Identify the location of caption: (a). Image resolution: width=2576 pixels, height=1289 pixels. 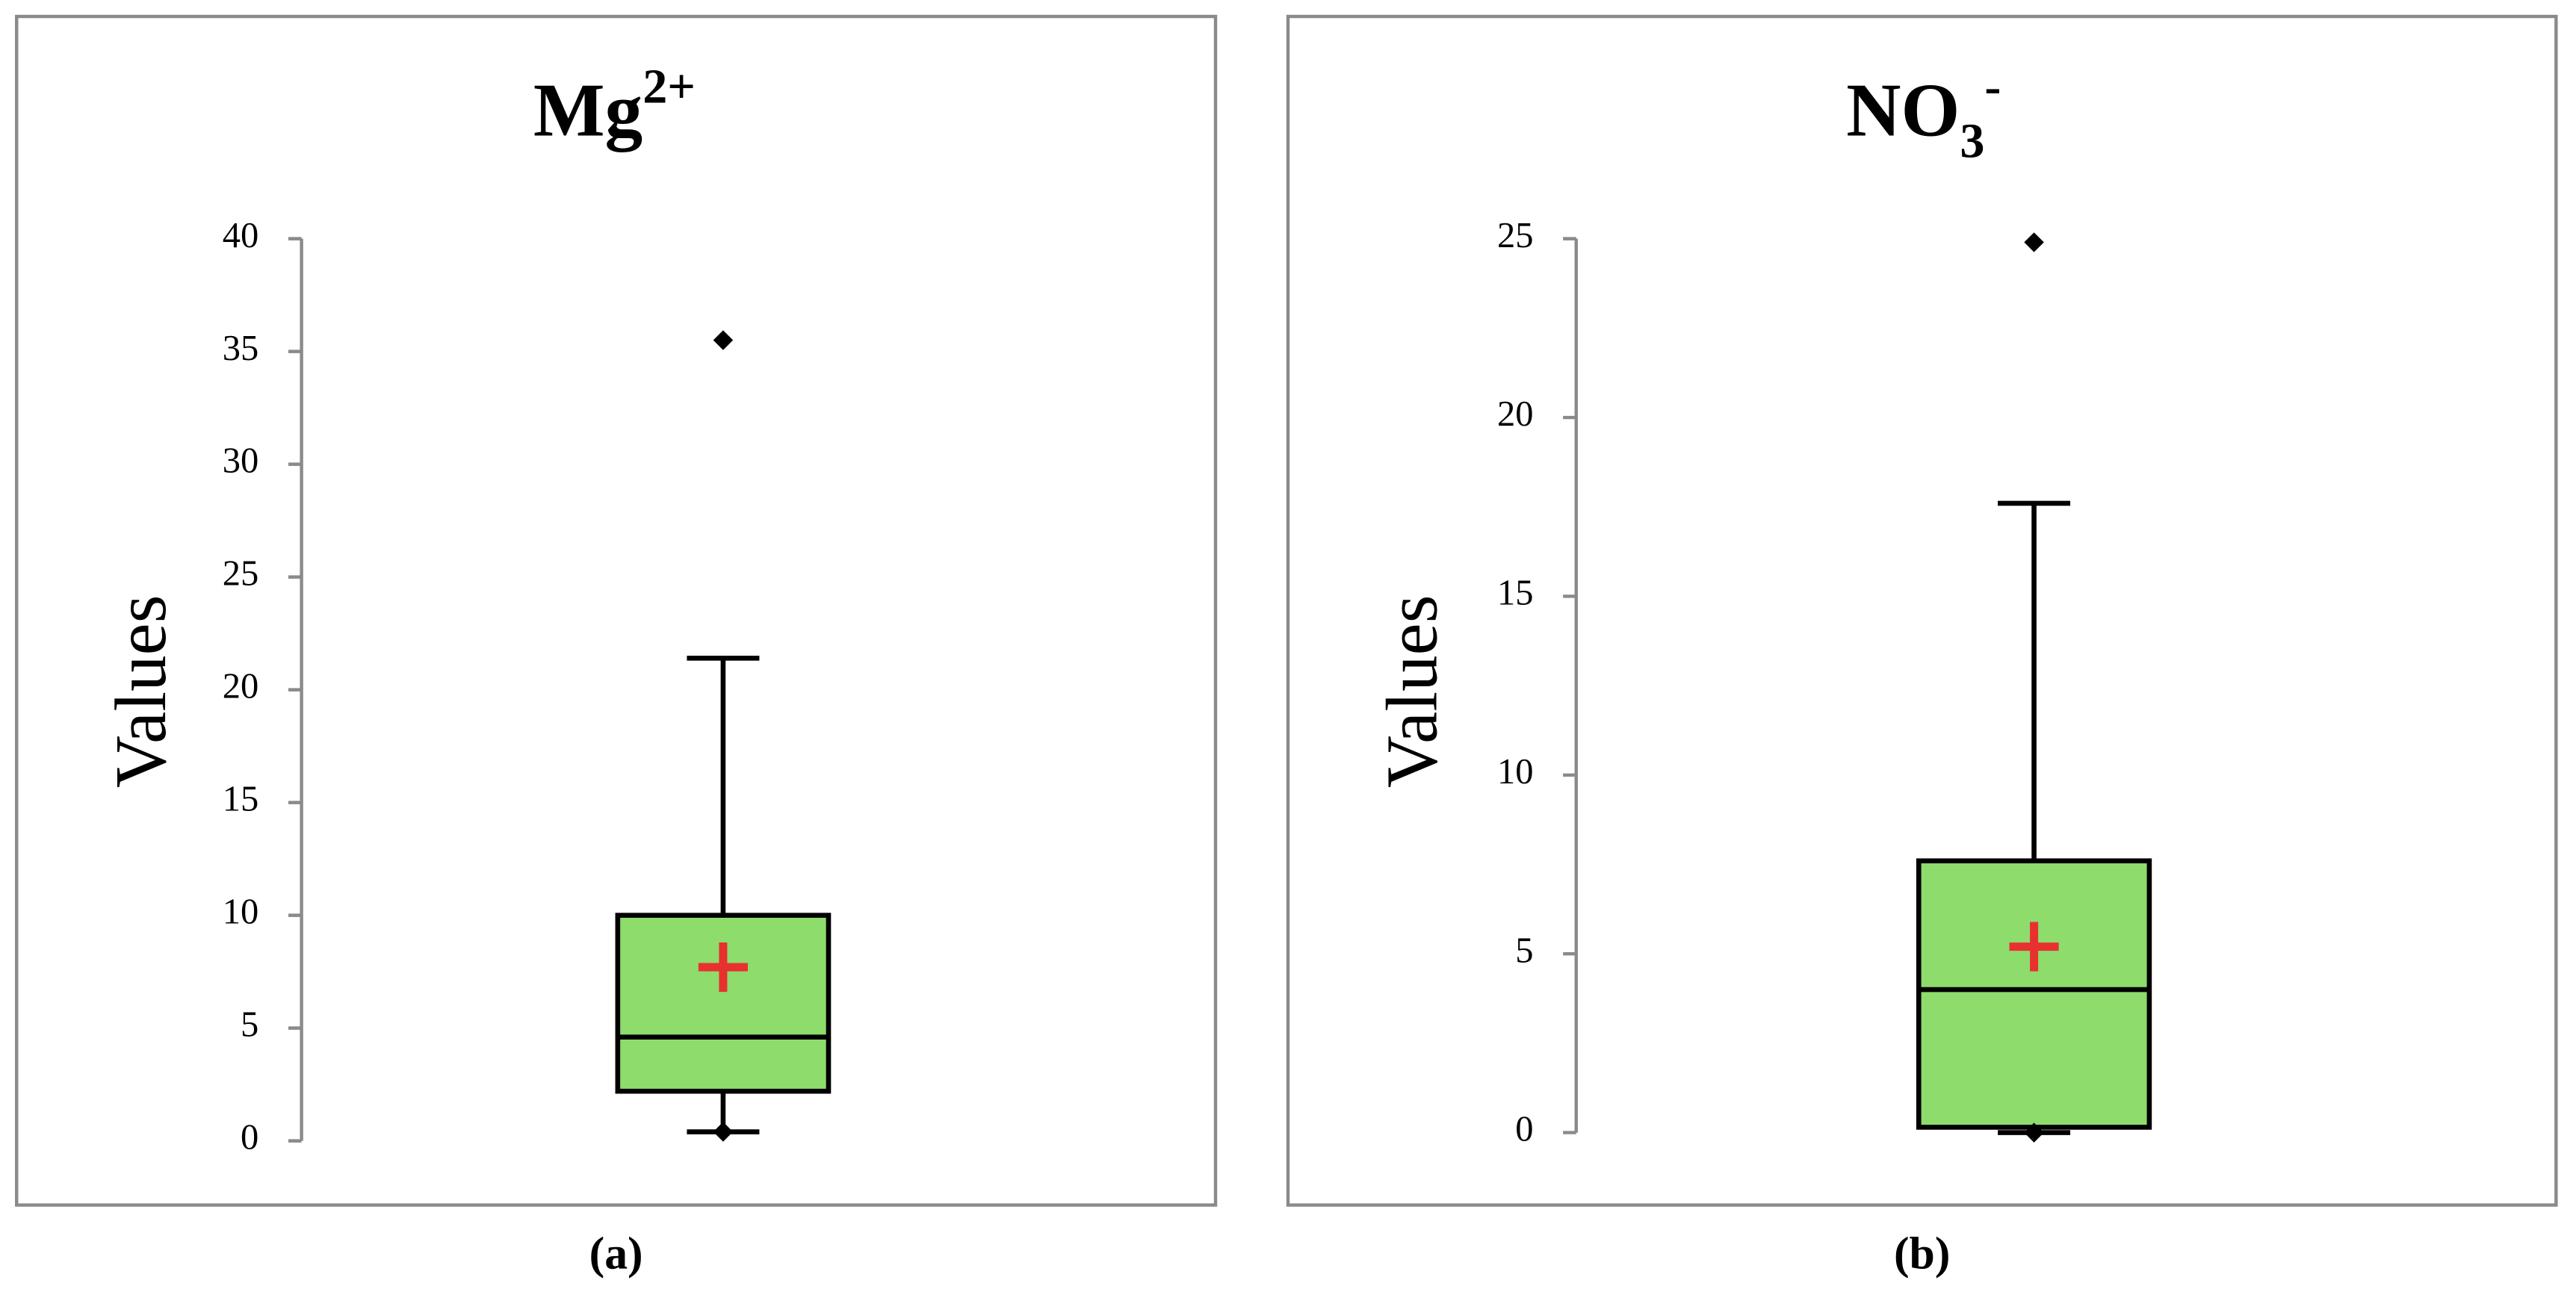
(616, 1253).